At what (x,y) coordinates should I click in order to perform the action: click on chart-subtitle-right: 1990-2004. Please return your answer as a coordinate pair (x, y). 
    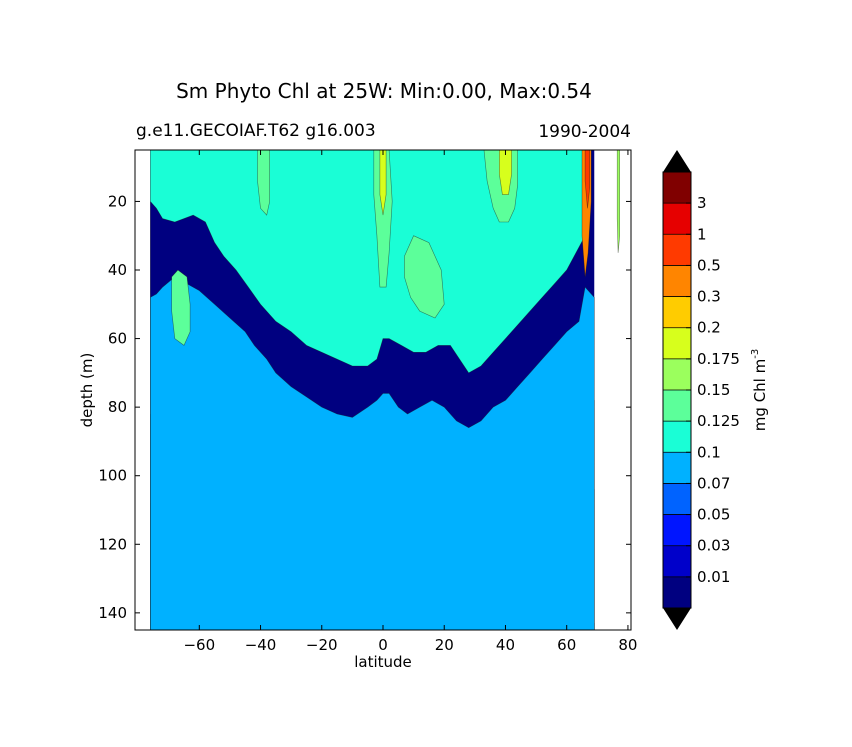
    Looking at the image, I should click on (584, 132).